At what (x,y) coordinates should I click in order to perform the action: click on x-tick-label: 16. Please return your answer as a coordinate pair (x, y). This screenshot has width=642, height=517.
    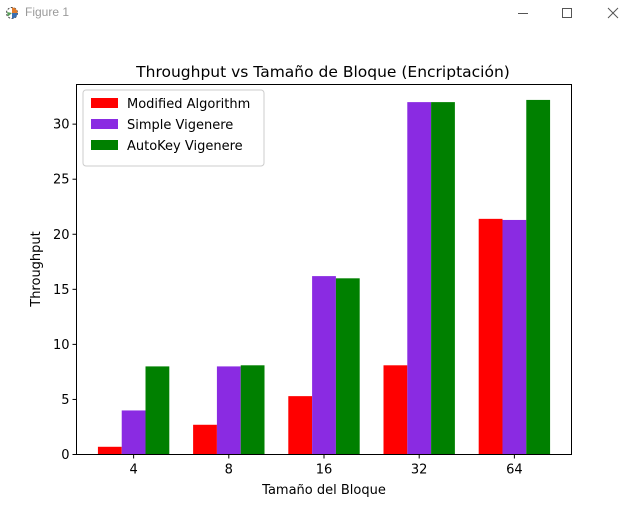
    Looking at the image, I should click on (324, 470).